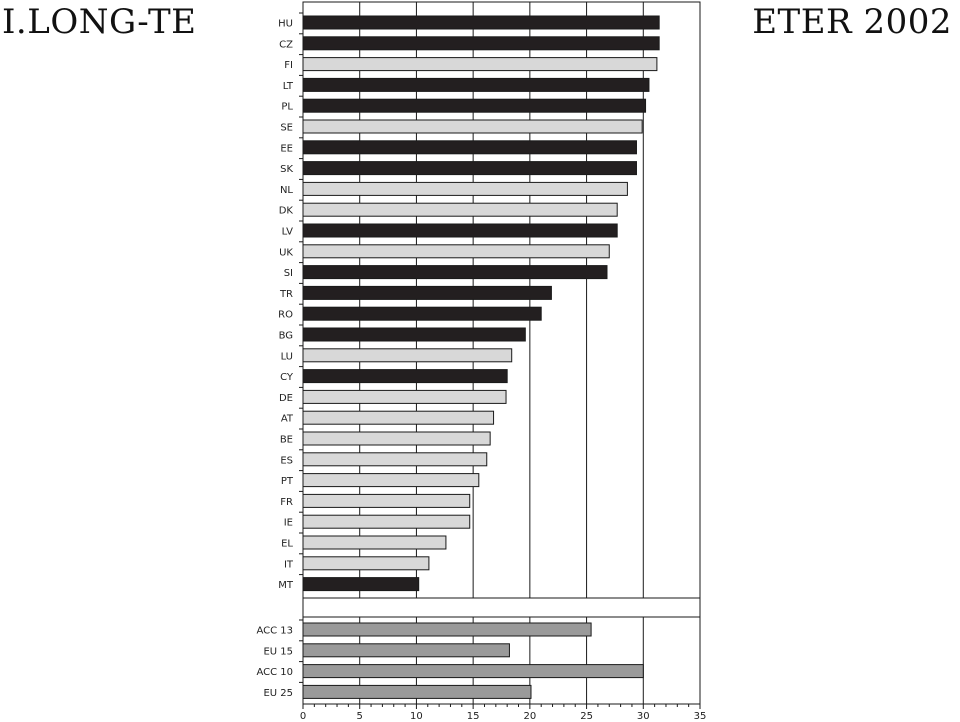  What do you see at coordinates (287, 232) in the screenshot?
I see `category-label: LV` at bounding box center [287, 232].